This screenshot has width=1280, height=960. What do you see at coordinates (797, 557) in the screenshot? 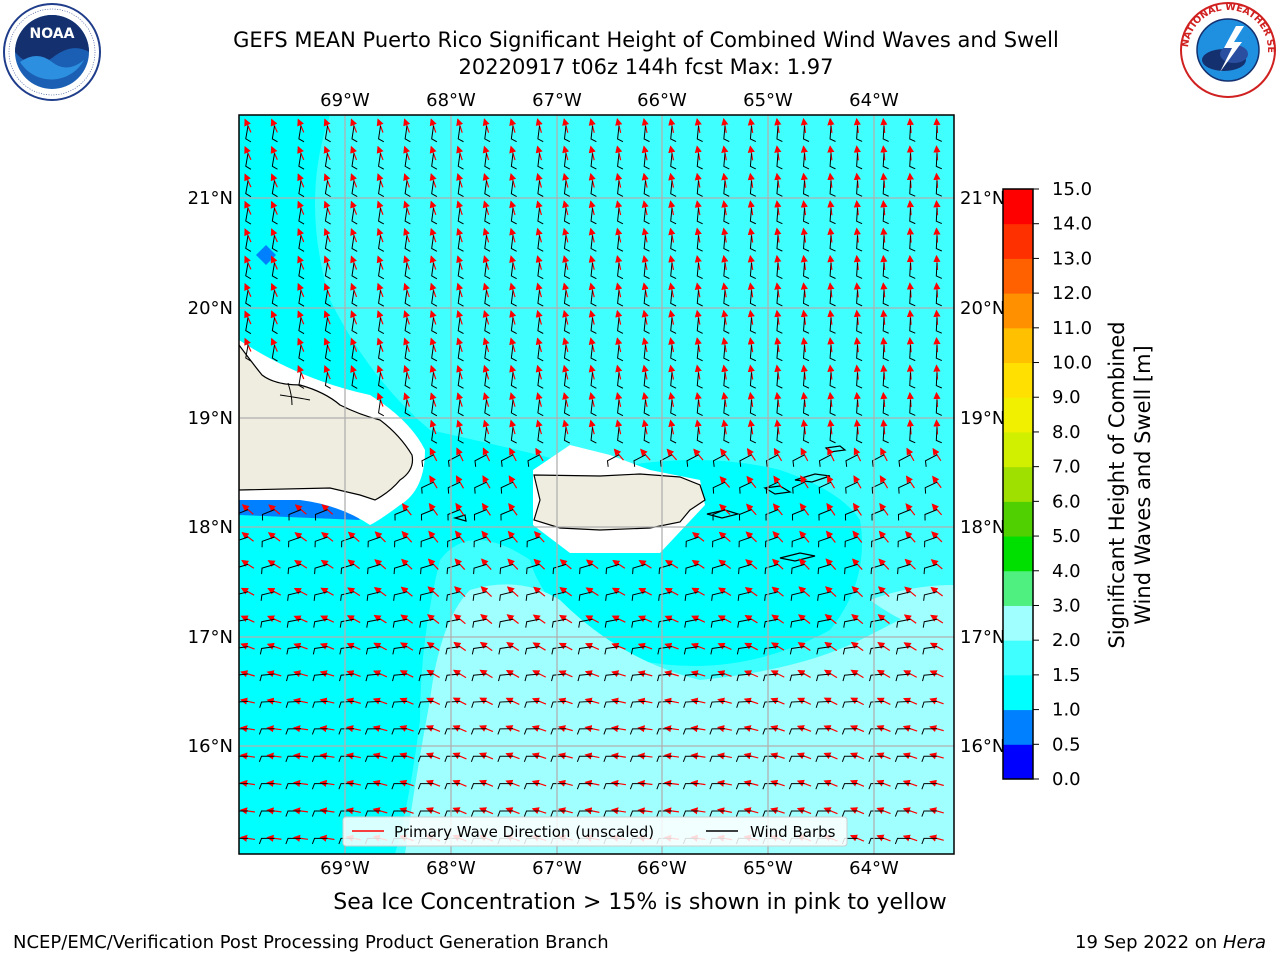
I see `land-st-croix` at bounding box center [797, 557].